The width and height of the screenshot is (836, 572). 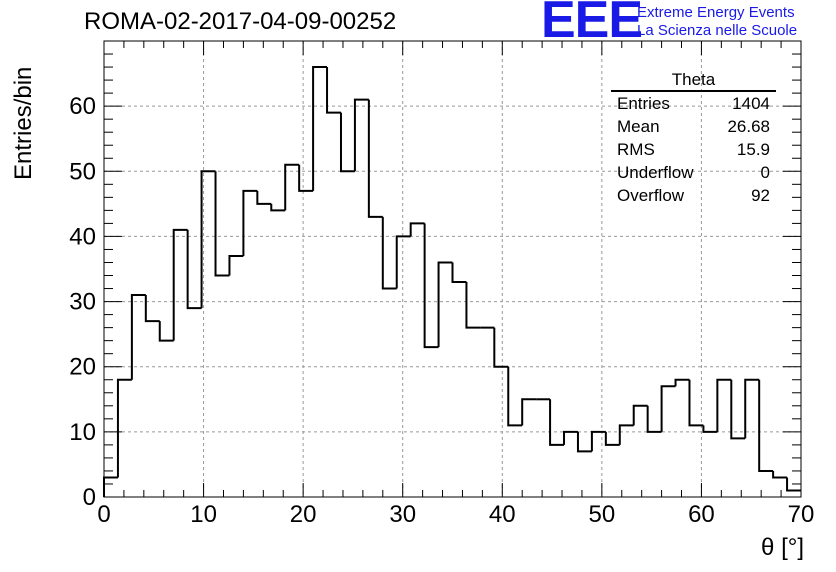 What do you see at coordinates (753, 149) in the screenshot?
I see `stats-value: 15.9` at bounding box center [753, 149].